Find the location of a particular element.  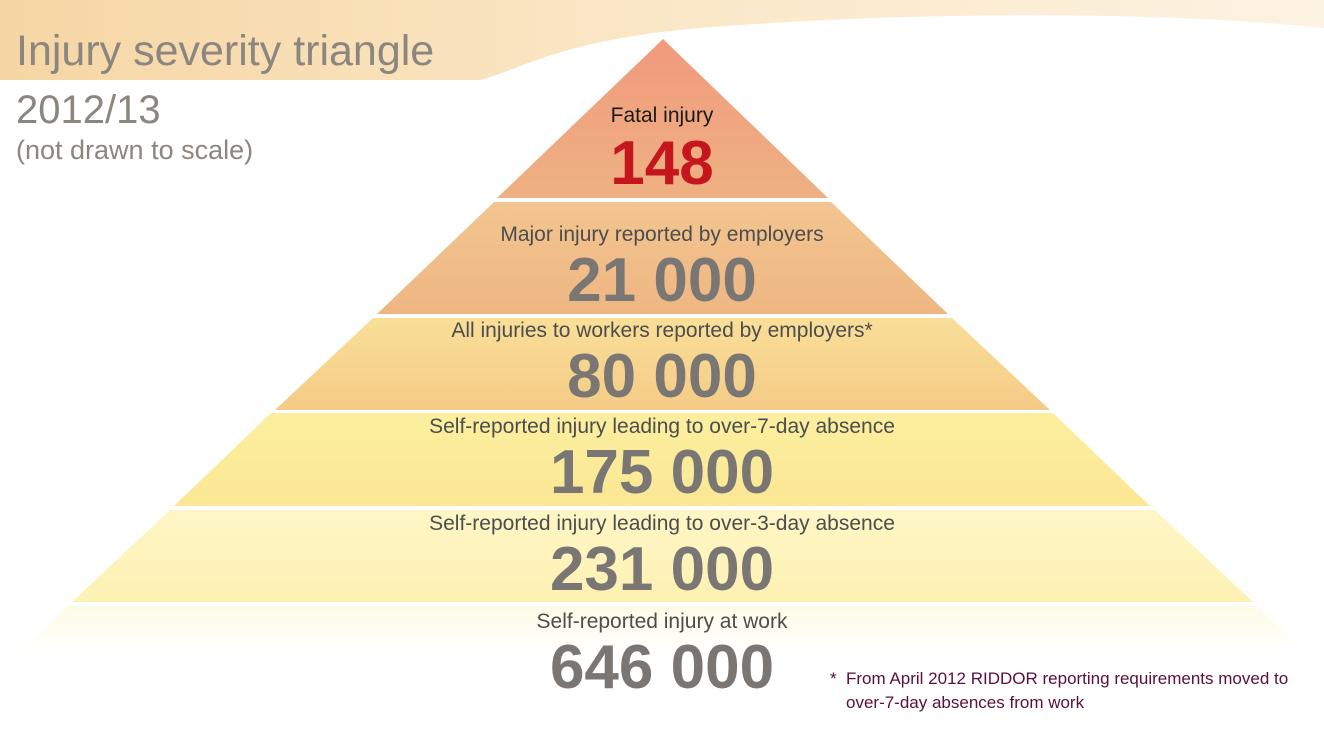

footnote-text-2: over-7-day absences from work is located at coordinates (1059, 703).